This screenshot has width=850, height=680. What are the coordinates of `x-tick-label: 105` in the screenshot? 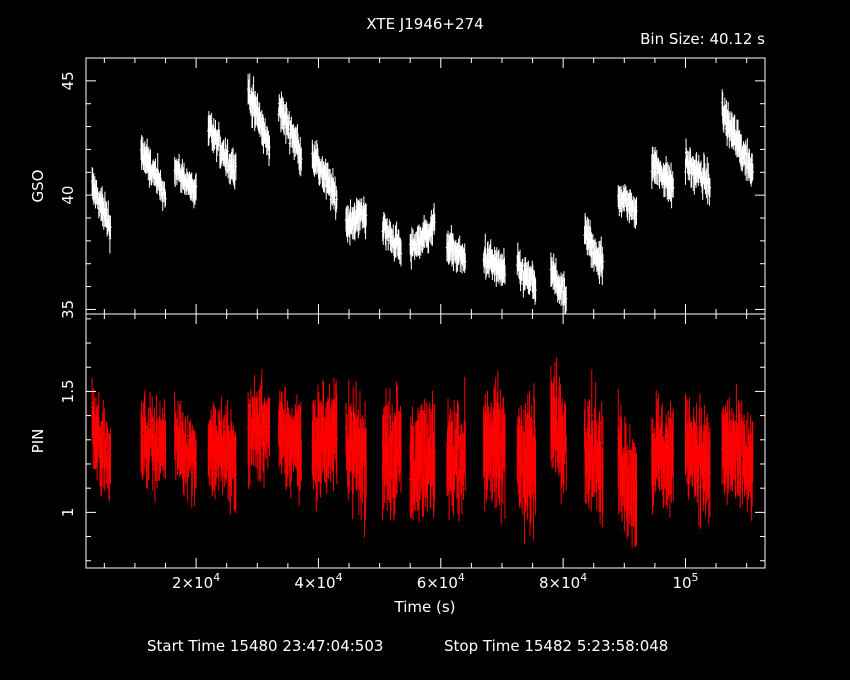 It's located at (685, 581).